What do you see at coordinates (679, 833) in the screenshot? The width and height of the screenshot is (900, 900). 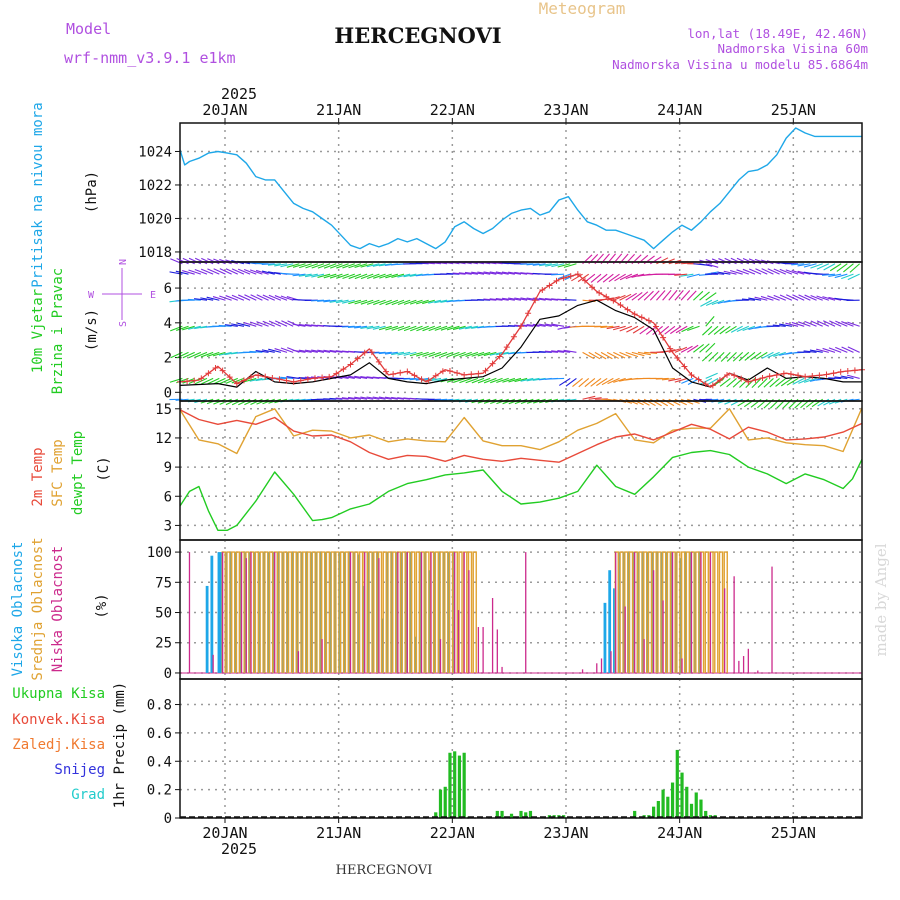 I see `bottom-date-tick-label: 24JAN` at bounding box center [679, 833].